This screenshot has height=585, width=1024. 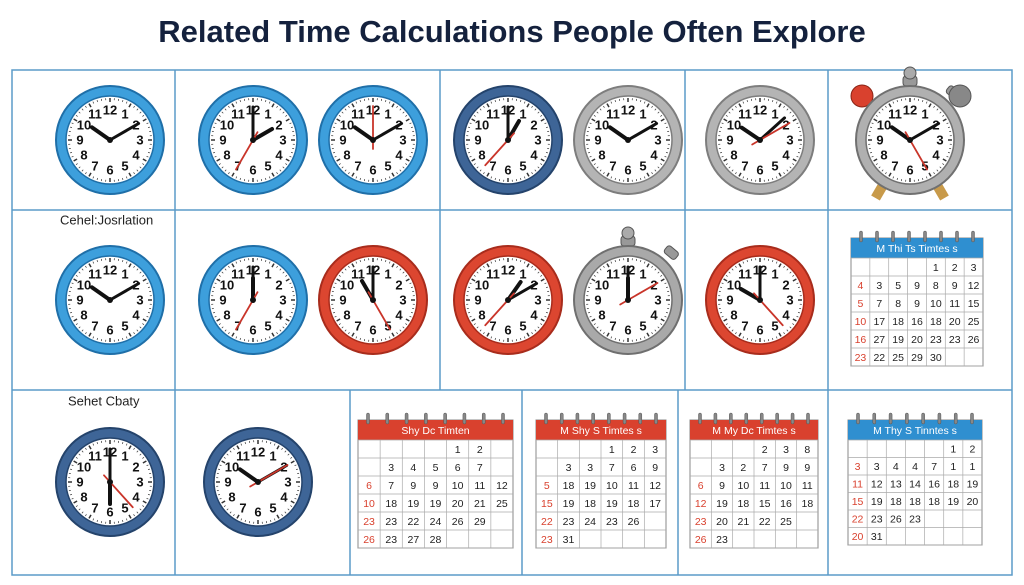 What do you see at coordinates (917, 340) in the screenshot?
I see `calendar-day: 20` at bounding box center [917, 340].